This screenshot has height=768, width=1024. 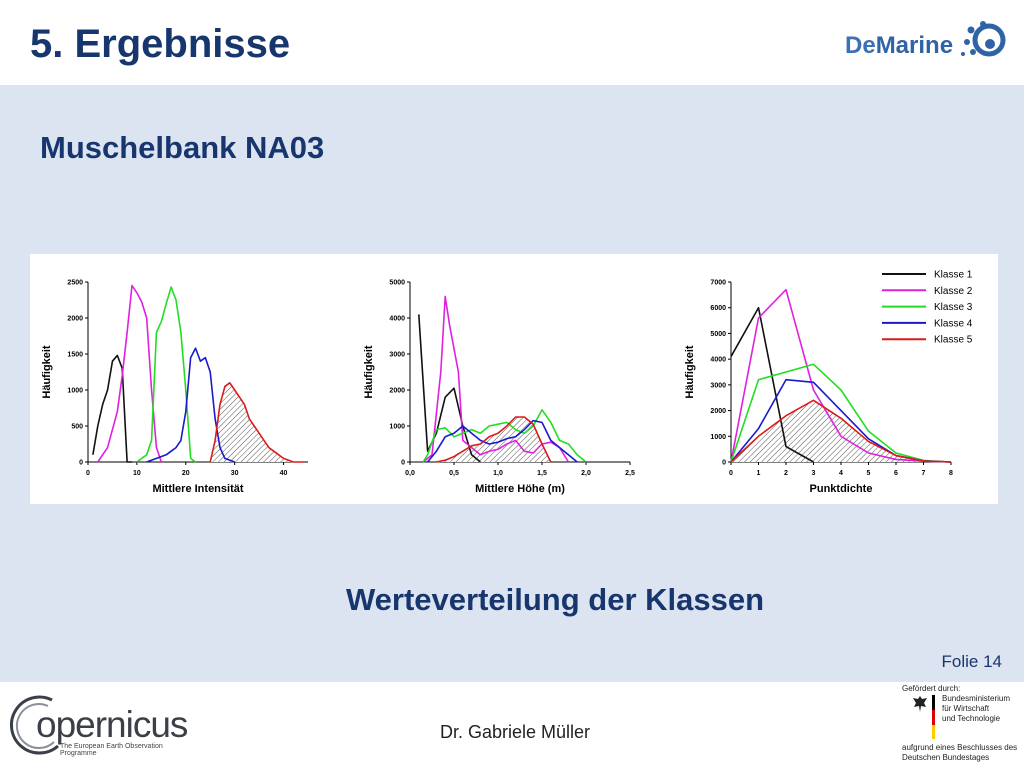 I want to click on legend-label: Klasse 2, so click(x=953, y=291).